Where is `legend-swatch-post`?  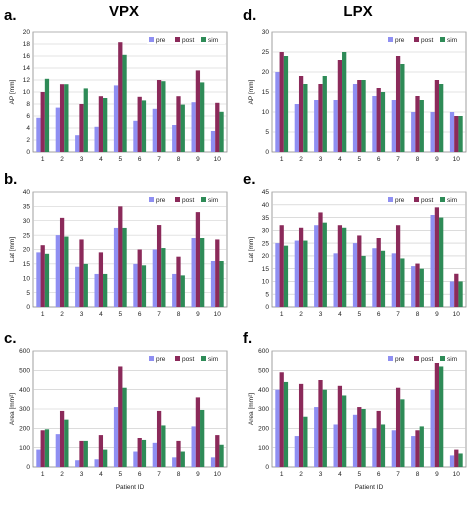 legend-swatch-post is located at coordinates (177, 358).